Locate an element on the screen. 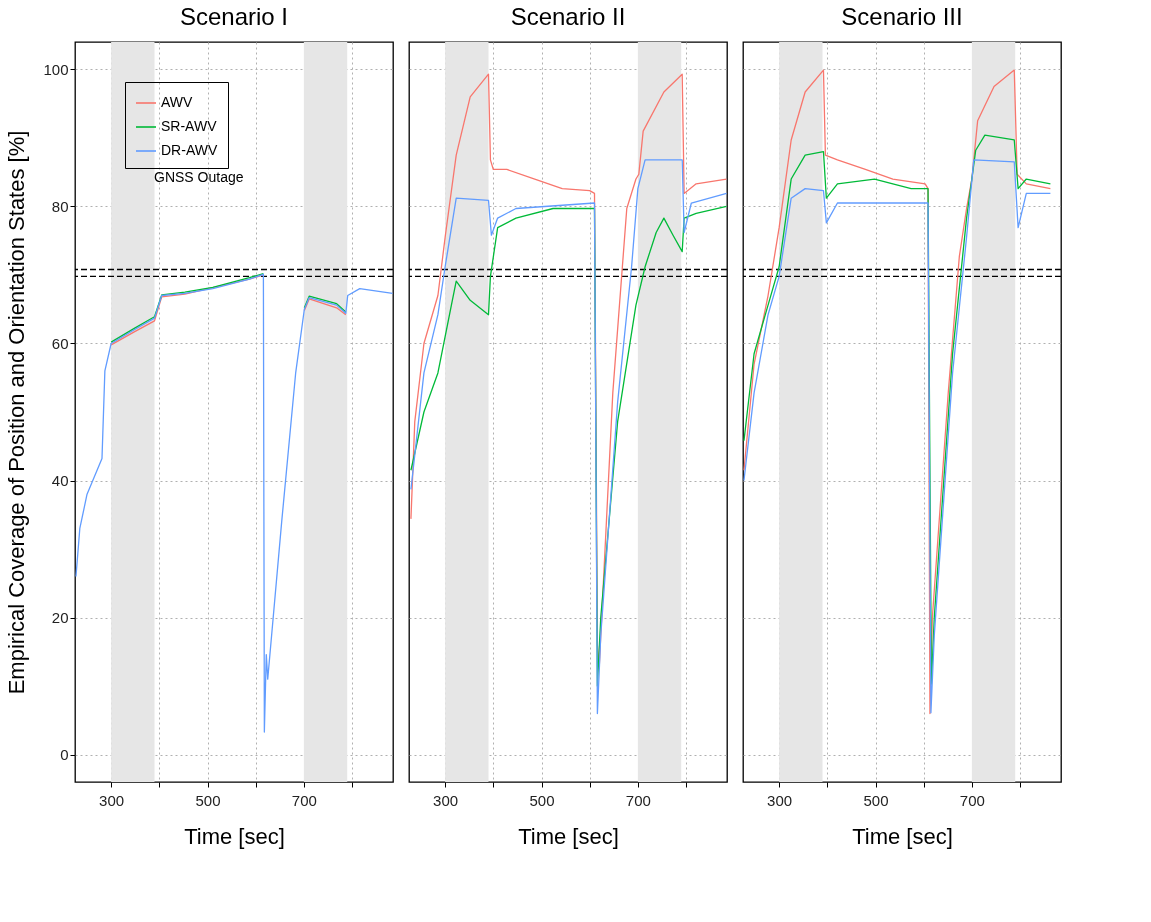  y-tick-label: 20 is located at coordinates (60, 618).